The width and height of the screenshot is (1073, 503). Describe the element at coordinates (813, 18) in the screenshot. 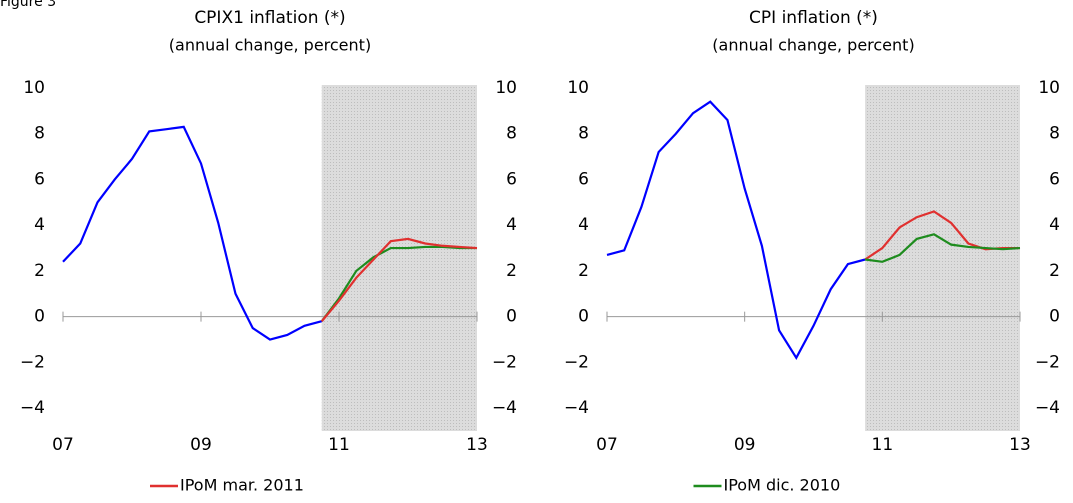

I see `chart-title: CPI inflation (*)` at that location.